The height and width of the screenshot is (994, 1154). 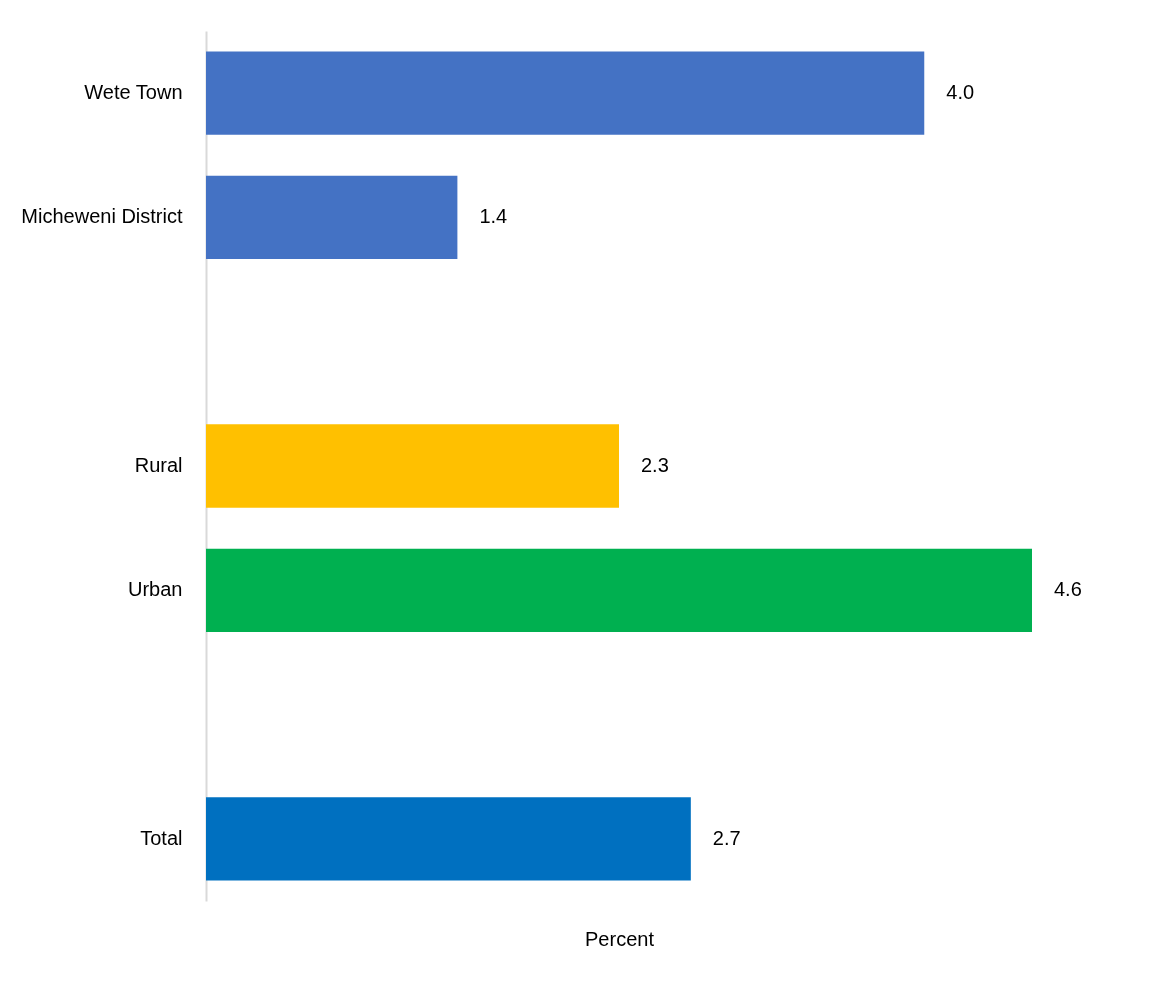 I want to click on data-label: 1.4, so click(x=493, y=216).